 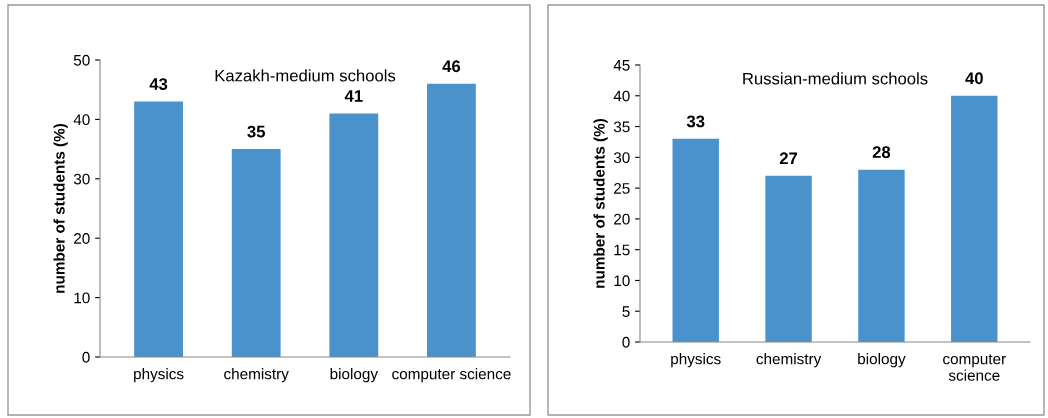 What do you see at coordinates (158, 84) in the screenshot?
I see `data-label: 43` at bounding box center [158, 84].